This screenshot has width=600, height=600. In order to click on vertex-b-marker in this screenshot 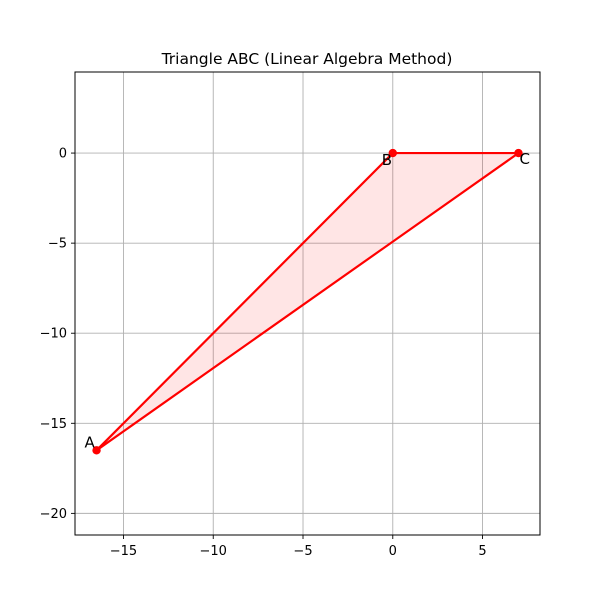, I will do `click(392, 153)`.